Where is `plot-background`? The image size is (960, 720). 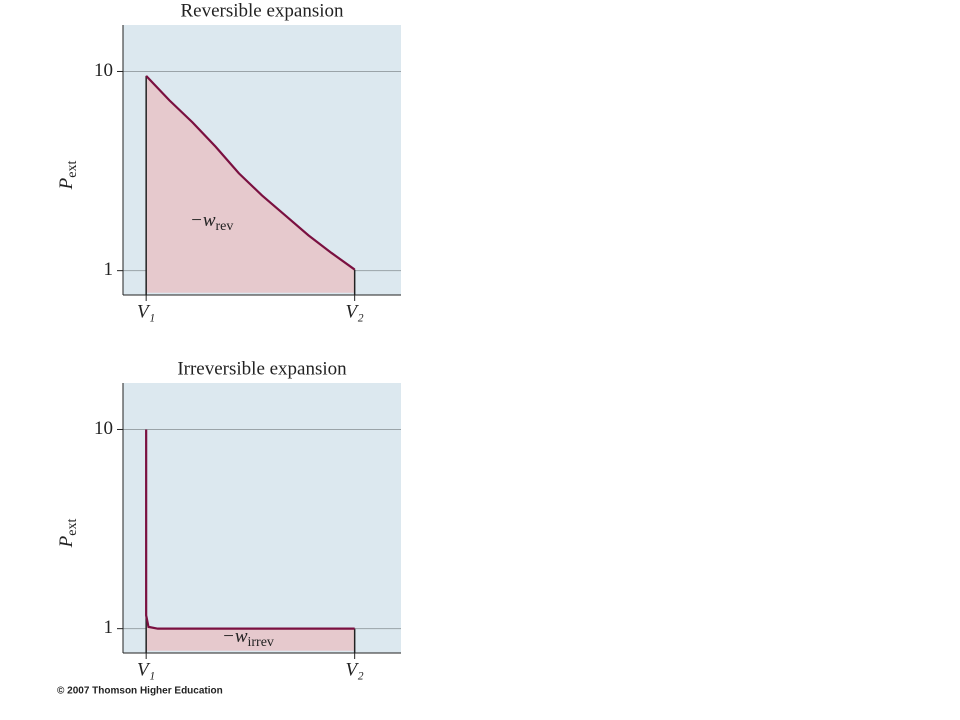 plot-background is located at coordinates (262, 518).